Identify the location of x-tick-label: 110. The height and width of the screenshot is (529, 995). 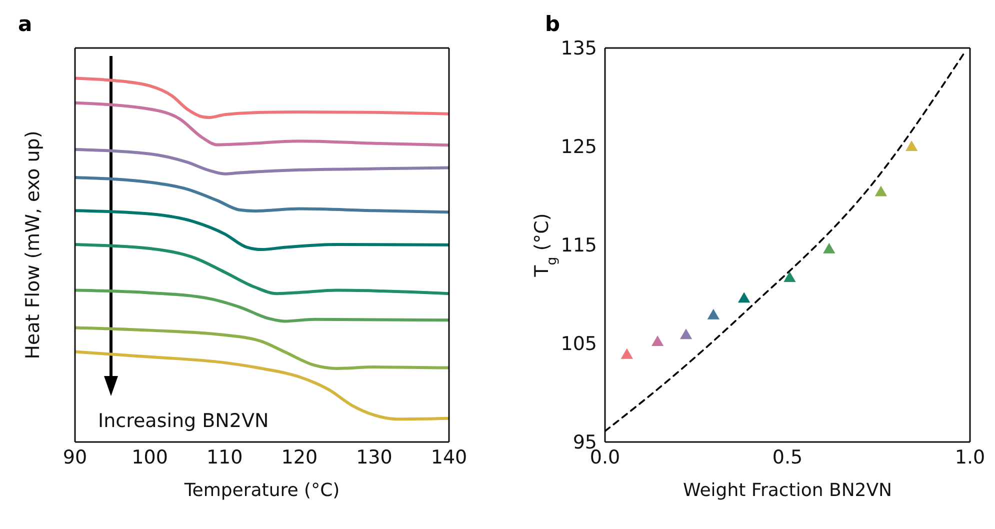
(224, 457).